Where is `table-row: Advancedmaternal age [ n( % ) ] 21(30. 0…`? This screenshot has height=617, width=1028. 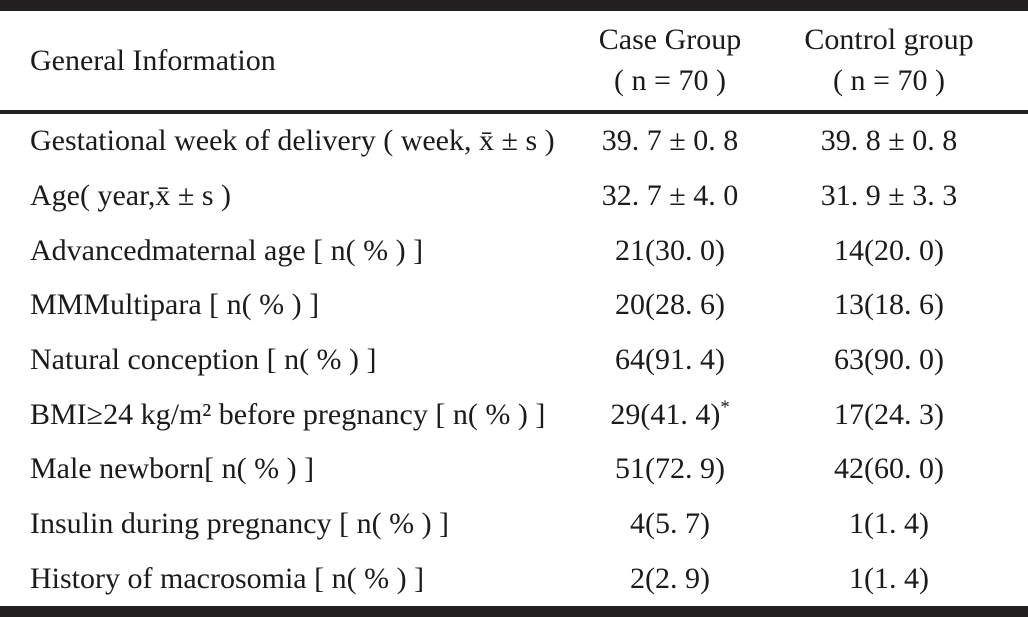 table-row: Advancedmaternal age [ n( % ) ] 21(30. 0… is located at coordinates (514, 250).